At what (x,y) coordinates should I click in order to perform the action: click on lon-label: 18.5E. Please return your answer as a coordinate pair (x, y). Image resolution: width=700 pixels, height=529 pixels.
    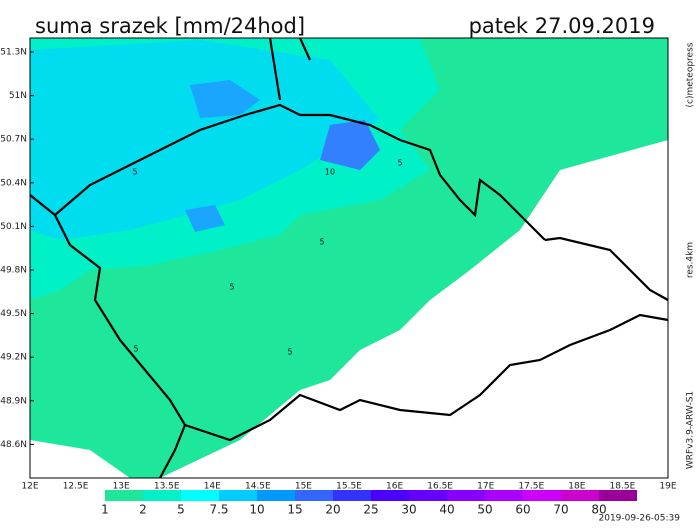
    Looking at the image, I should click on (623, 487).